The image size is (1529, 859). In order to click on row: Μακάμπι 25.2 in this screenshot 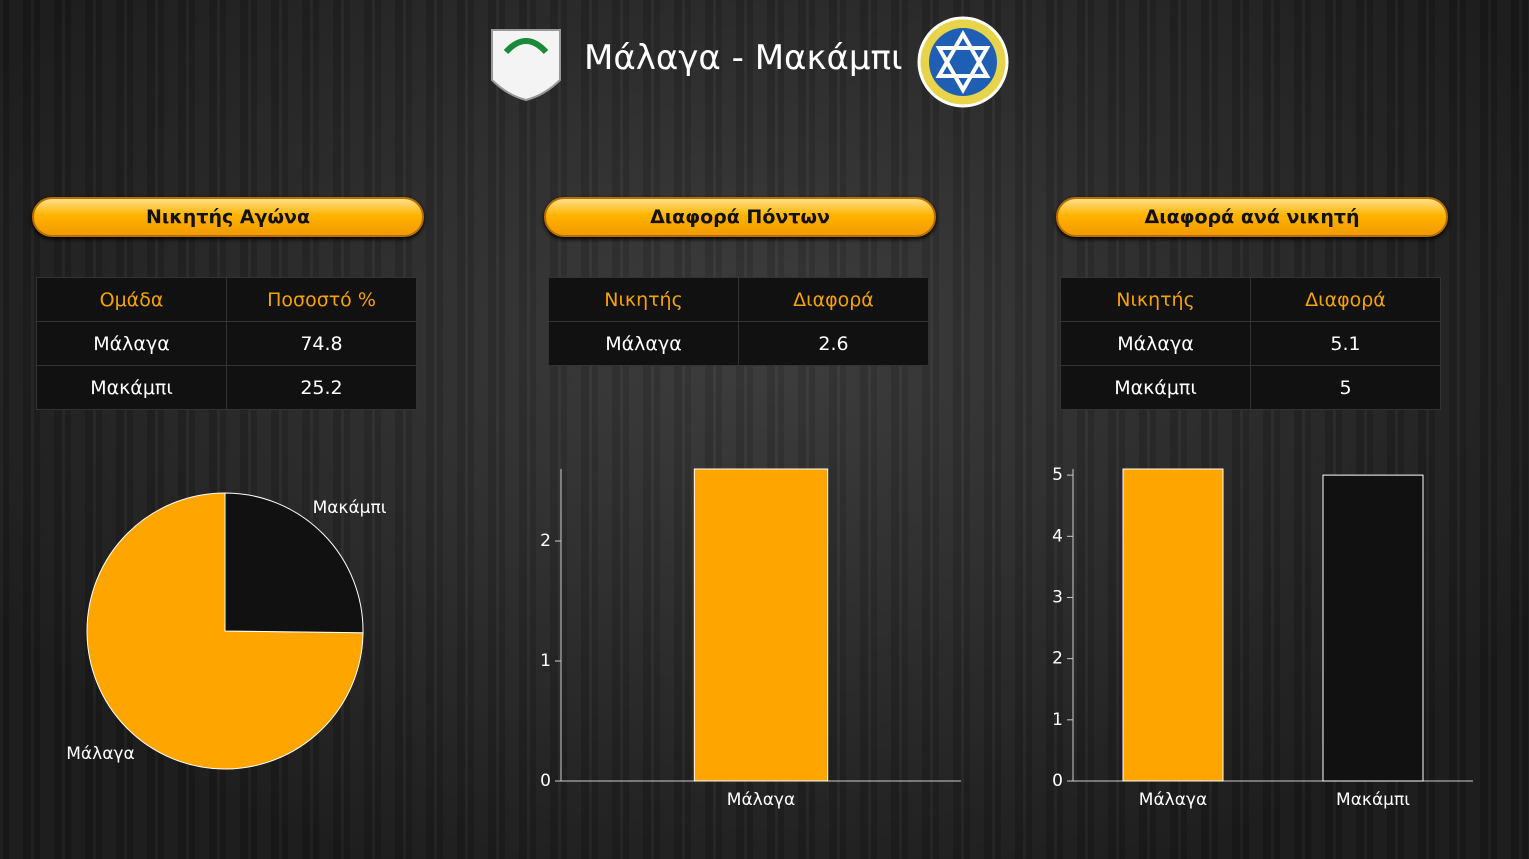, I will do `click(226, 387)`.